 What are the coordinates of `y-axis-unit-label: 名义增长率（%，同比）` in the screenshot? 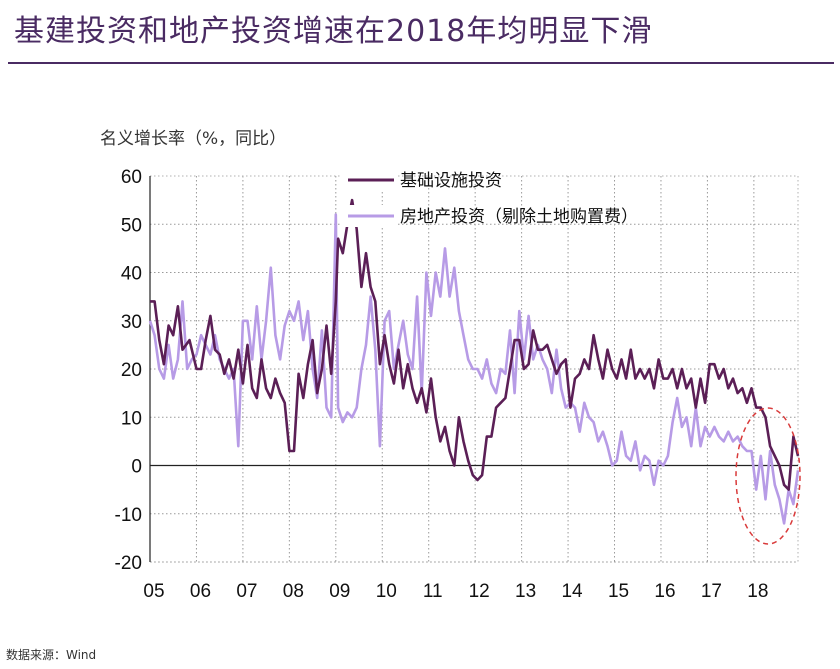 It's located at (193, 139).